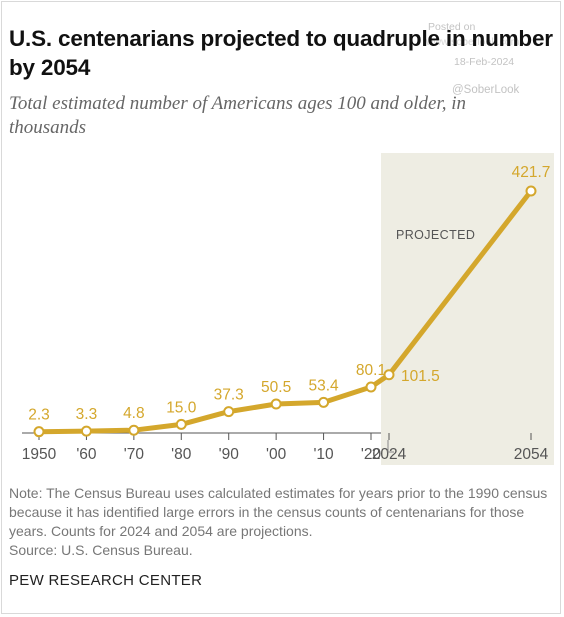  I want to click on data-label: 15.0, so click(181, 407).